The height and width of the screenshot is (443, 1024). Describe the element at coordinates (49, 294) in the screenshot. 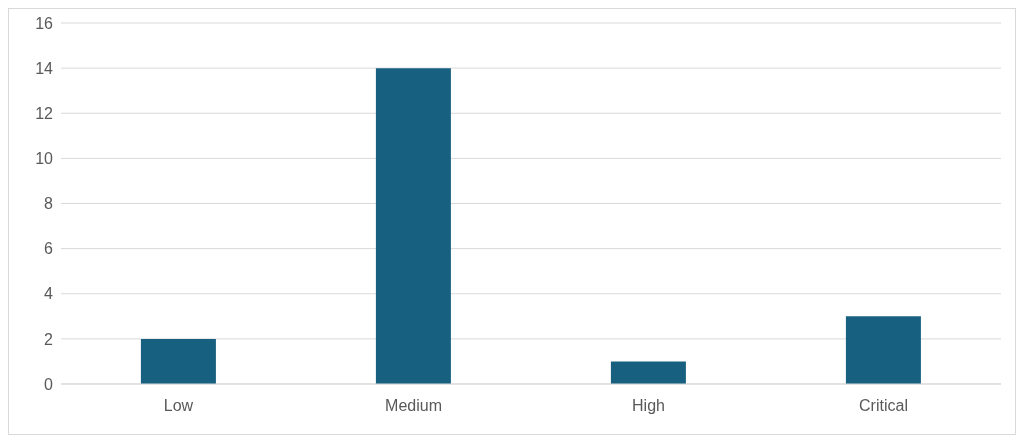

I see `y-tick-label: 4` at that location.